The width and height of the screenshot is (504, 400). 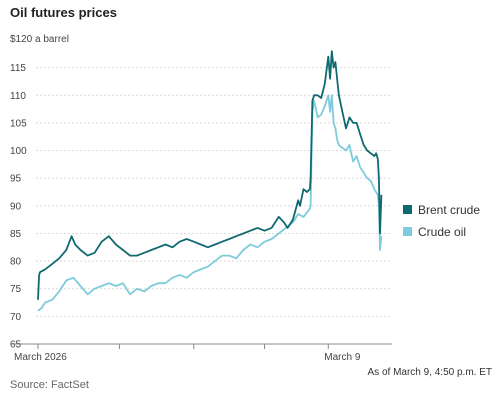 What do you see at coordinates (16, 317) in the screenshot?
I see `y-tick-label: 70` at bounding box center [16, 317].